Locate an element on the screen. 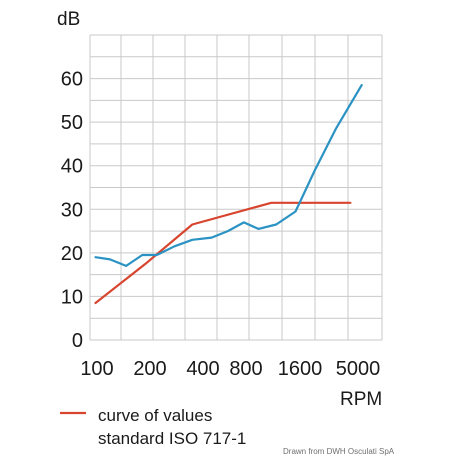  y-tick-label: 20 is located at coordinates (72, 254).